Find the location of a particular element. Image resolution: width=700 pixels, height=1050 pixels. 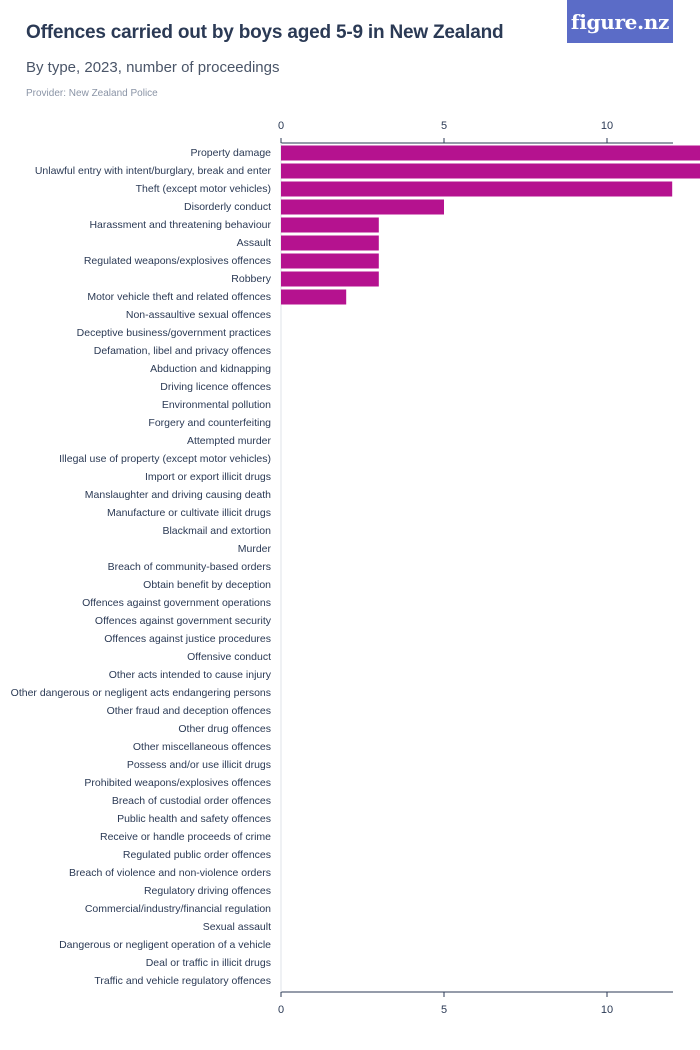

category-label: Public health and safety offences is located at coordinates (194, 819).